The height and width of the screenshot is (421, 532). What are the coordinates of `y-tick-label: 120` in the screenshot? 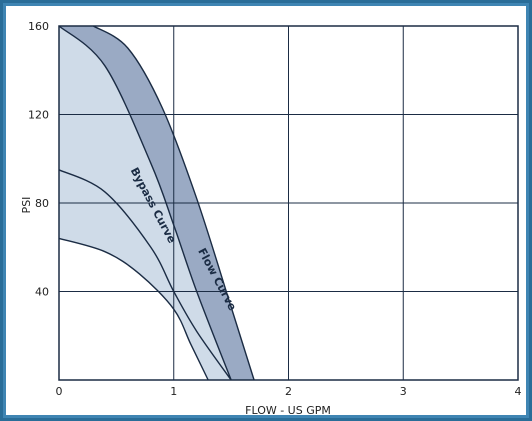 It's located at (38, 115).